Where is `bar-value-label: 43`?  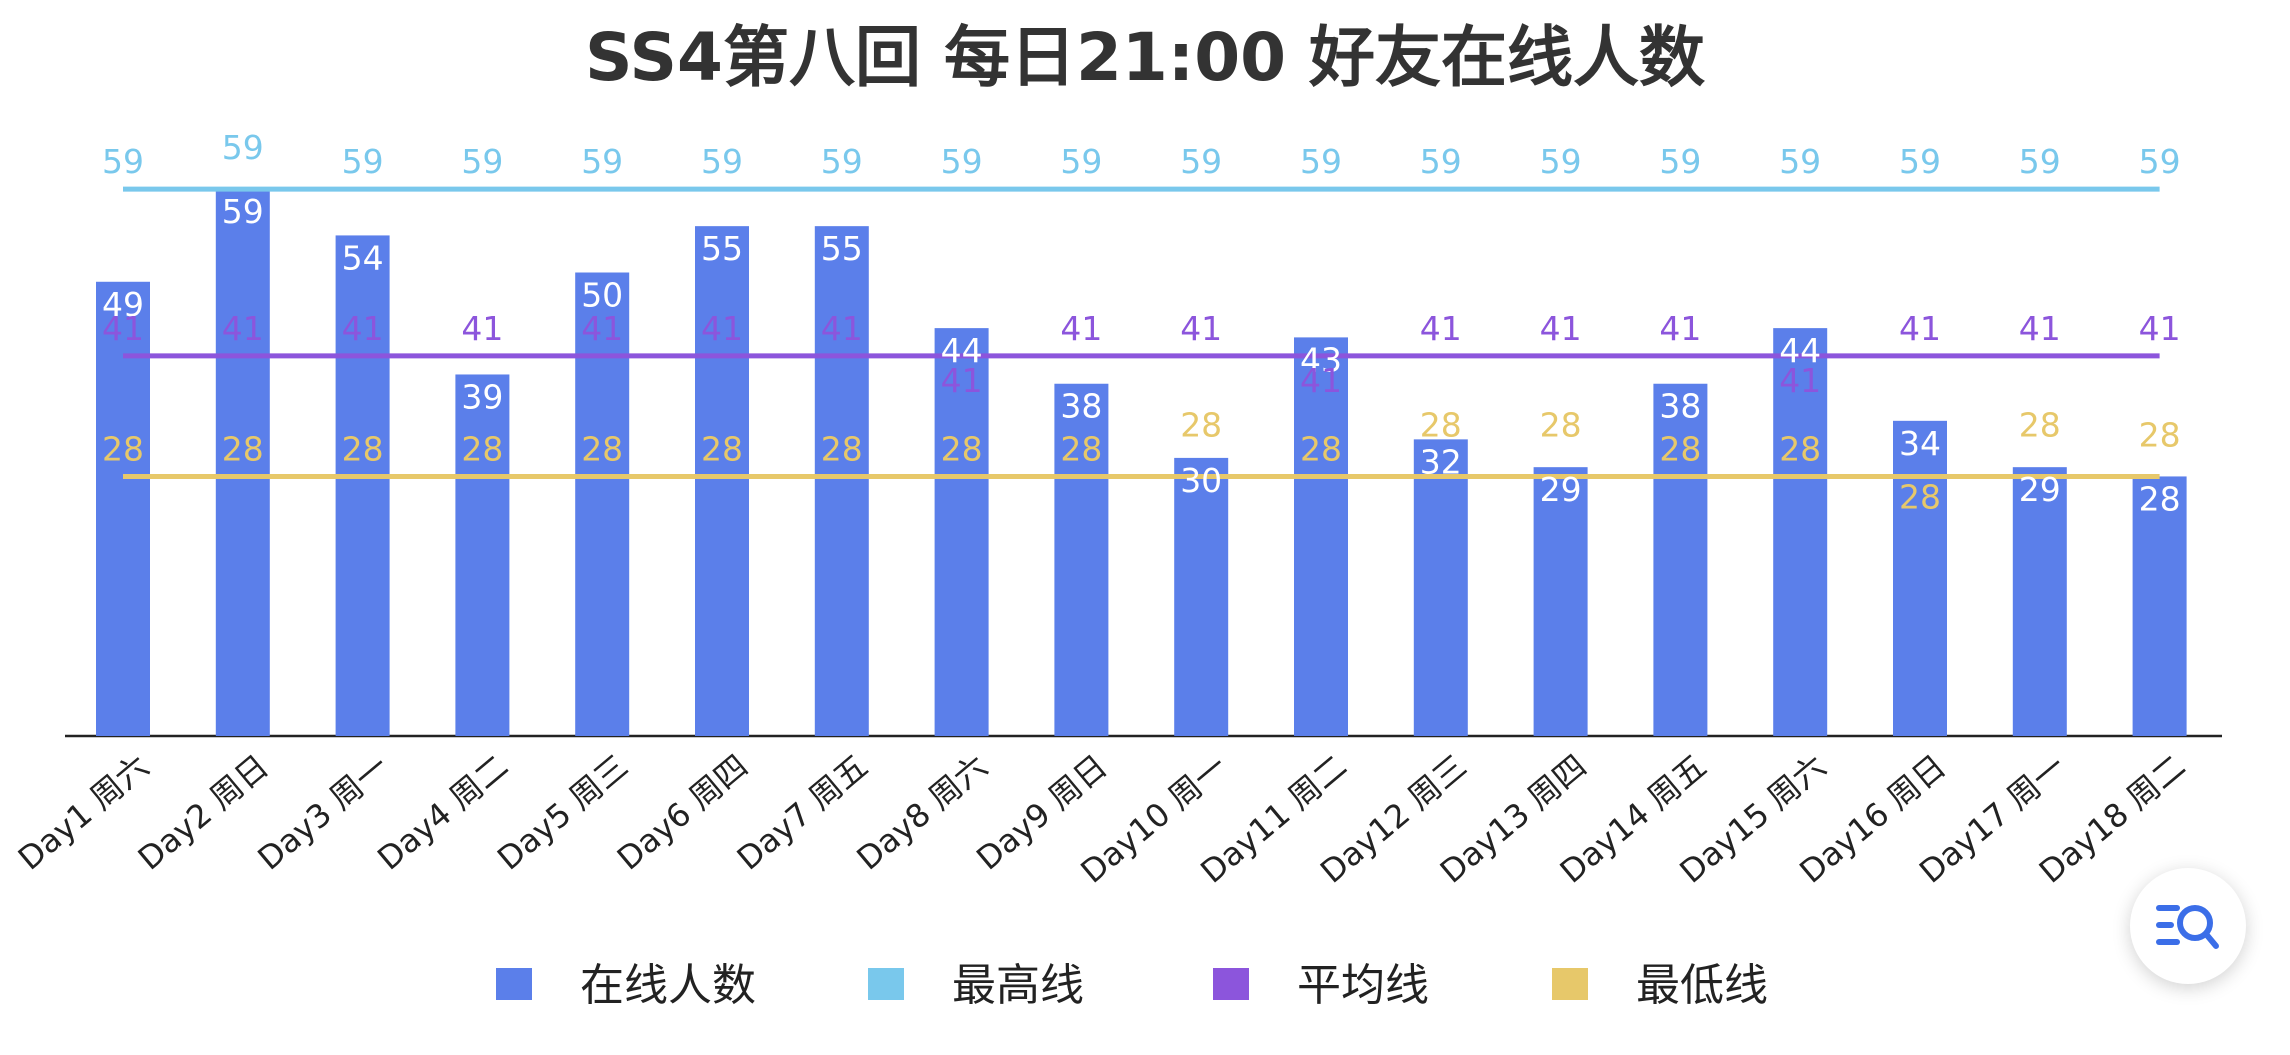 bar-value-label: 43 is located at coordinates (1321, 359).